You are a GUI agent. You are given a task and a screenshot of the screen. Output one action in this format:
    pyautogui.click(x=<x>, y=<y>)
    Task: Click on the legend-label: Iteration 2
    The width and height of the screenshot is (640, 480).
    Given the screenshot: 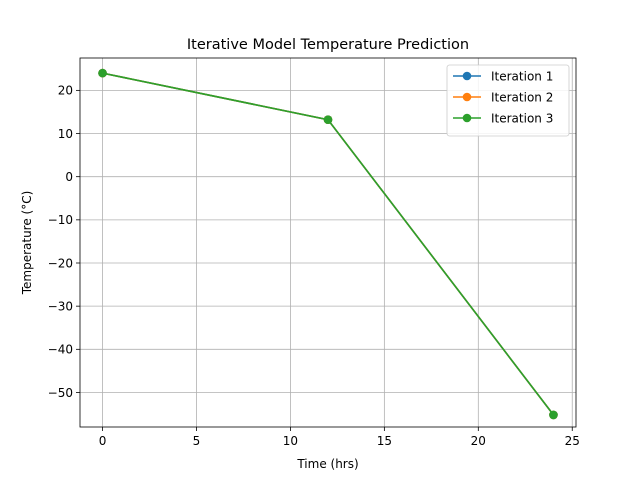 What is the action you would take?
    pyautogui.click(x=522, y=97)
    